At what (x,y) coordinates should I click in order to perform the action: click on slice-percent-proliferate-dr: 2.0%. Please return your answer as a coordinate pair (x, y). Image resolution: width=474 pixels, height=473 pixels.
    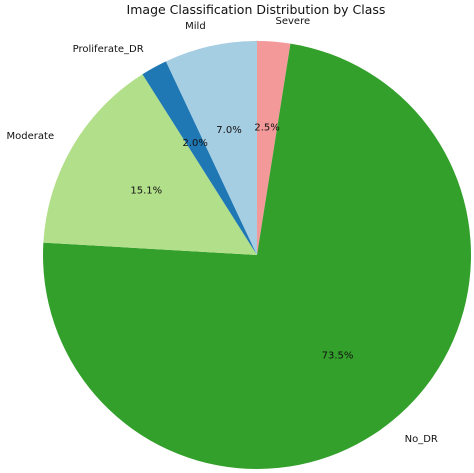
    Looking at the image, I should click on (194, 143).